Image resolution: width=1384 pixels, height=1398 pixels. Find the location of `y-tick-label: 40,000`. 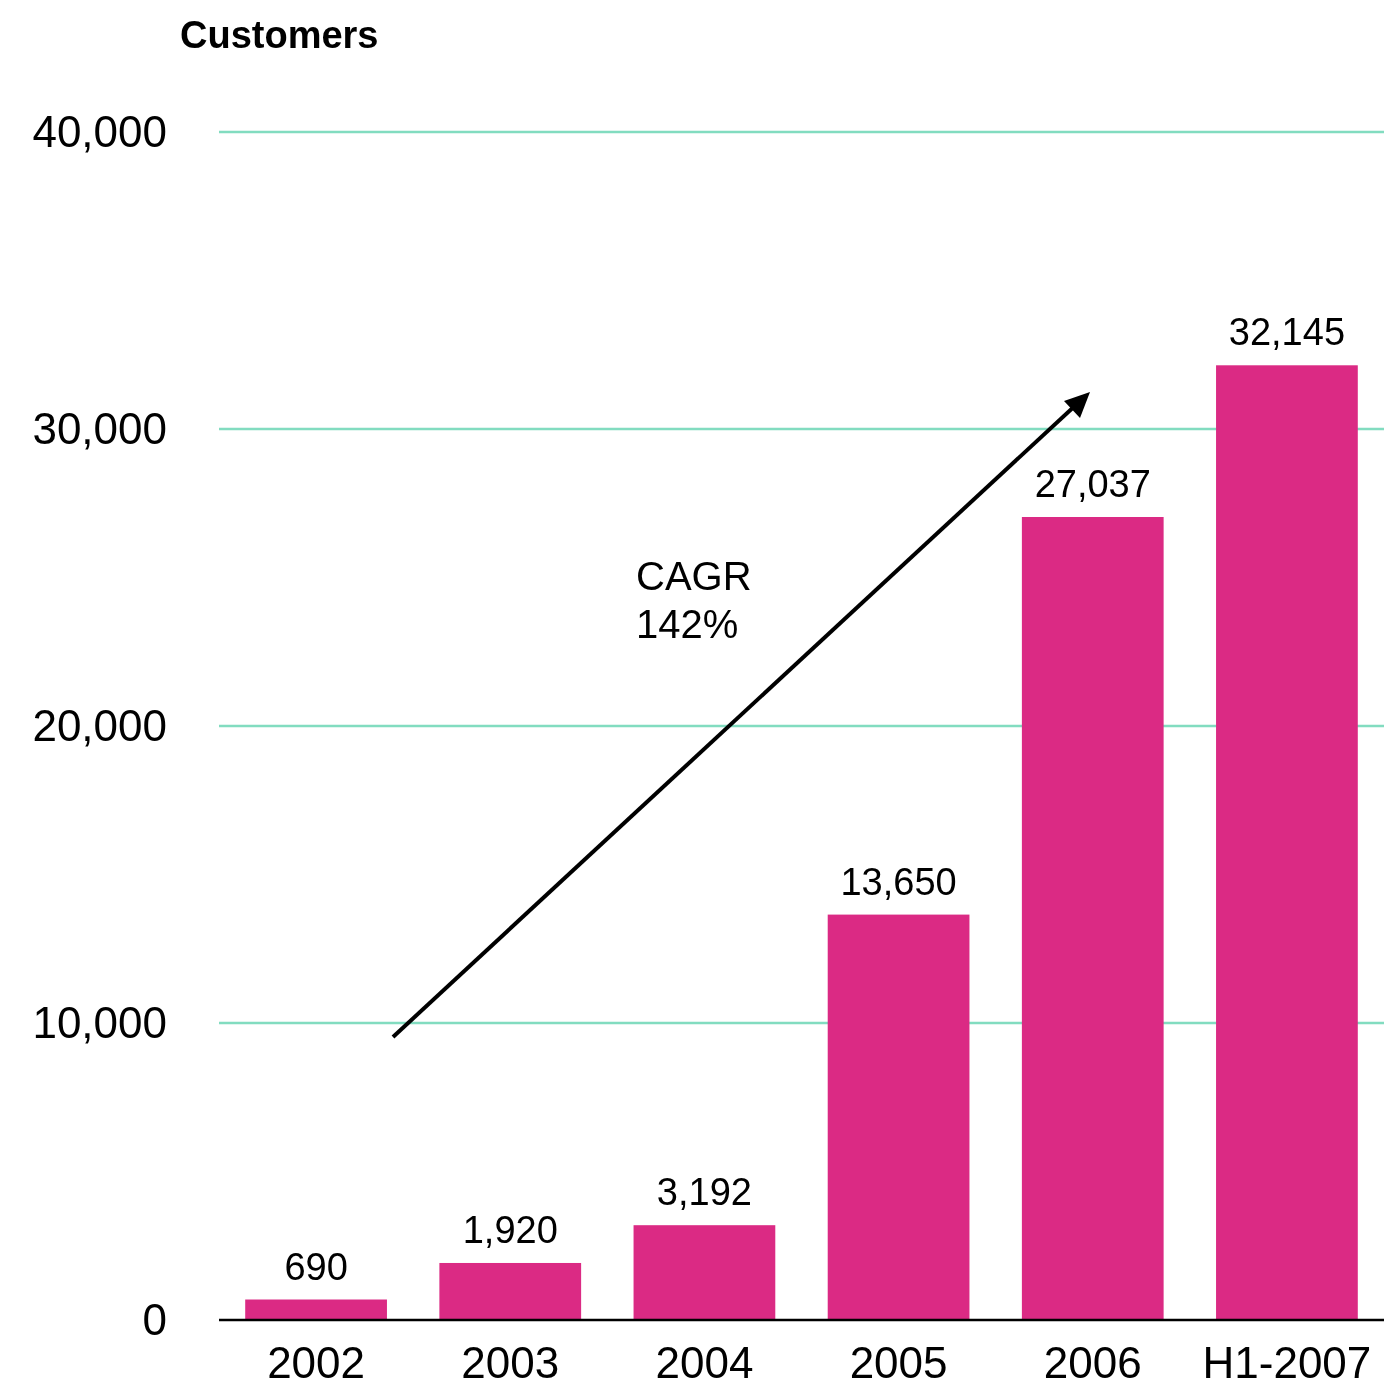

y-tick-label: 40,000 is located at coordinates (99, 132).